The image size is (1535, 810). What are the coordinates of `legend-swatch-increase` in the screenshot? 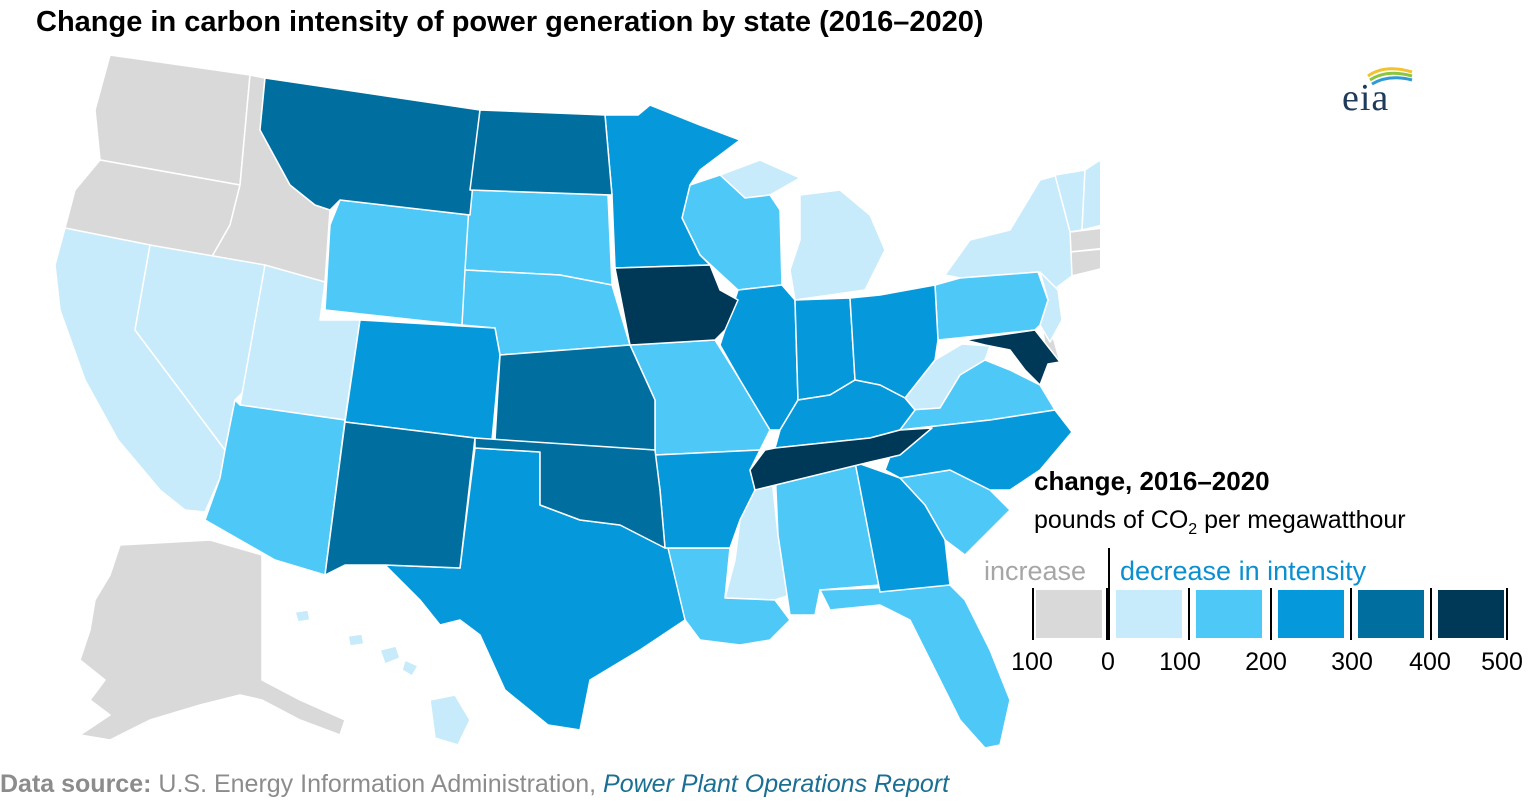 It's located at (1069, 614).